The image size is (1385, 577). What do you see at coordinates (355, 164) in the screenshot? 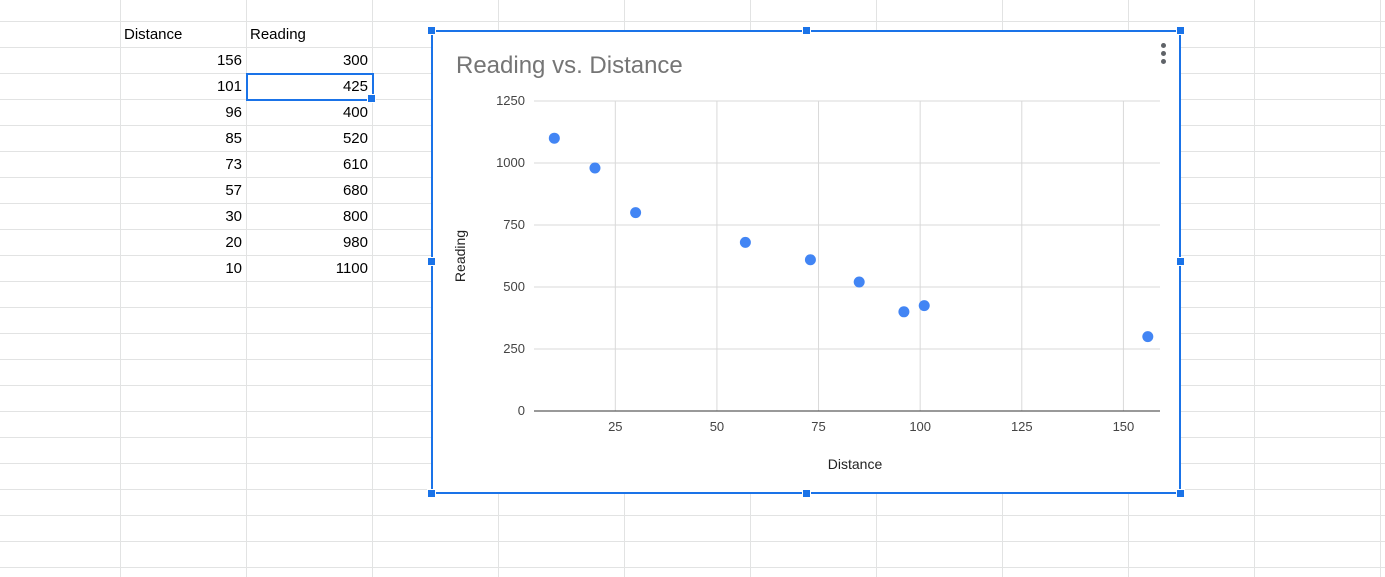
I see `cell-reading: 610` at bounding box center [355, 164].